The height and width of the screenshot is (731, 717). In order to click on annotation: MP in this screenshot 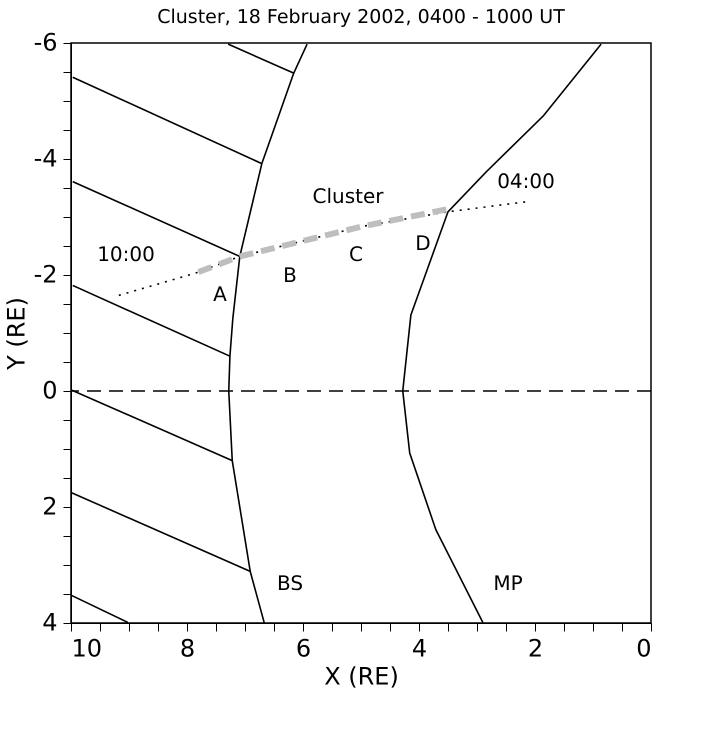, I will do `click(508, 583)`.